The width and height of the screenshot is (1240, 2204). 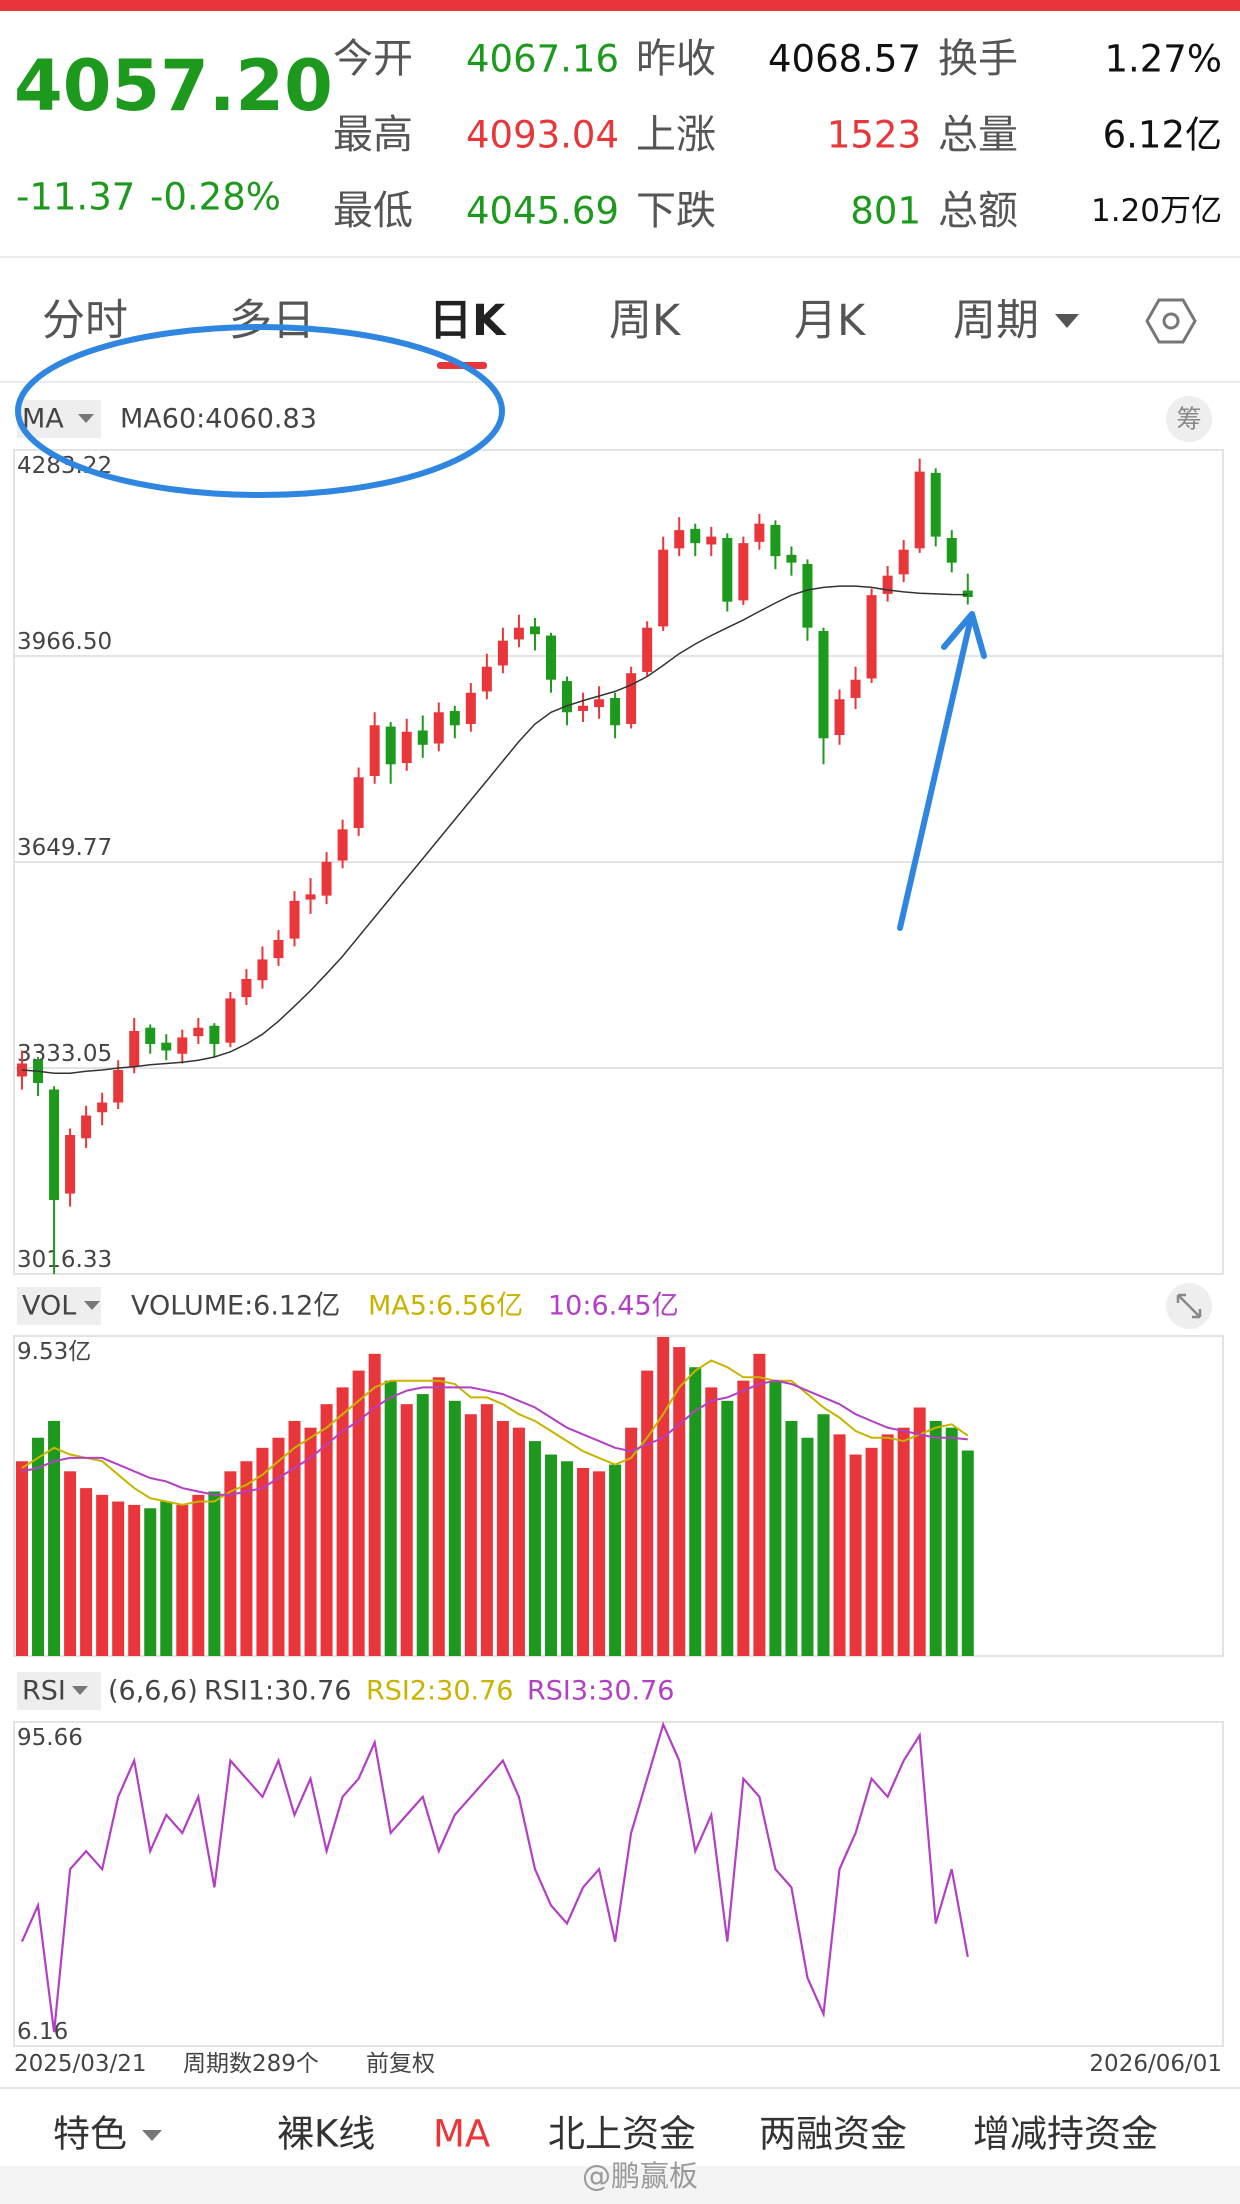 I want to click on tab-active: 日K, so click(x=468, y=321).